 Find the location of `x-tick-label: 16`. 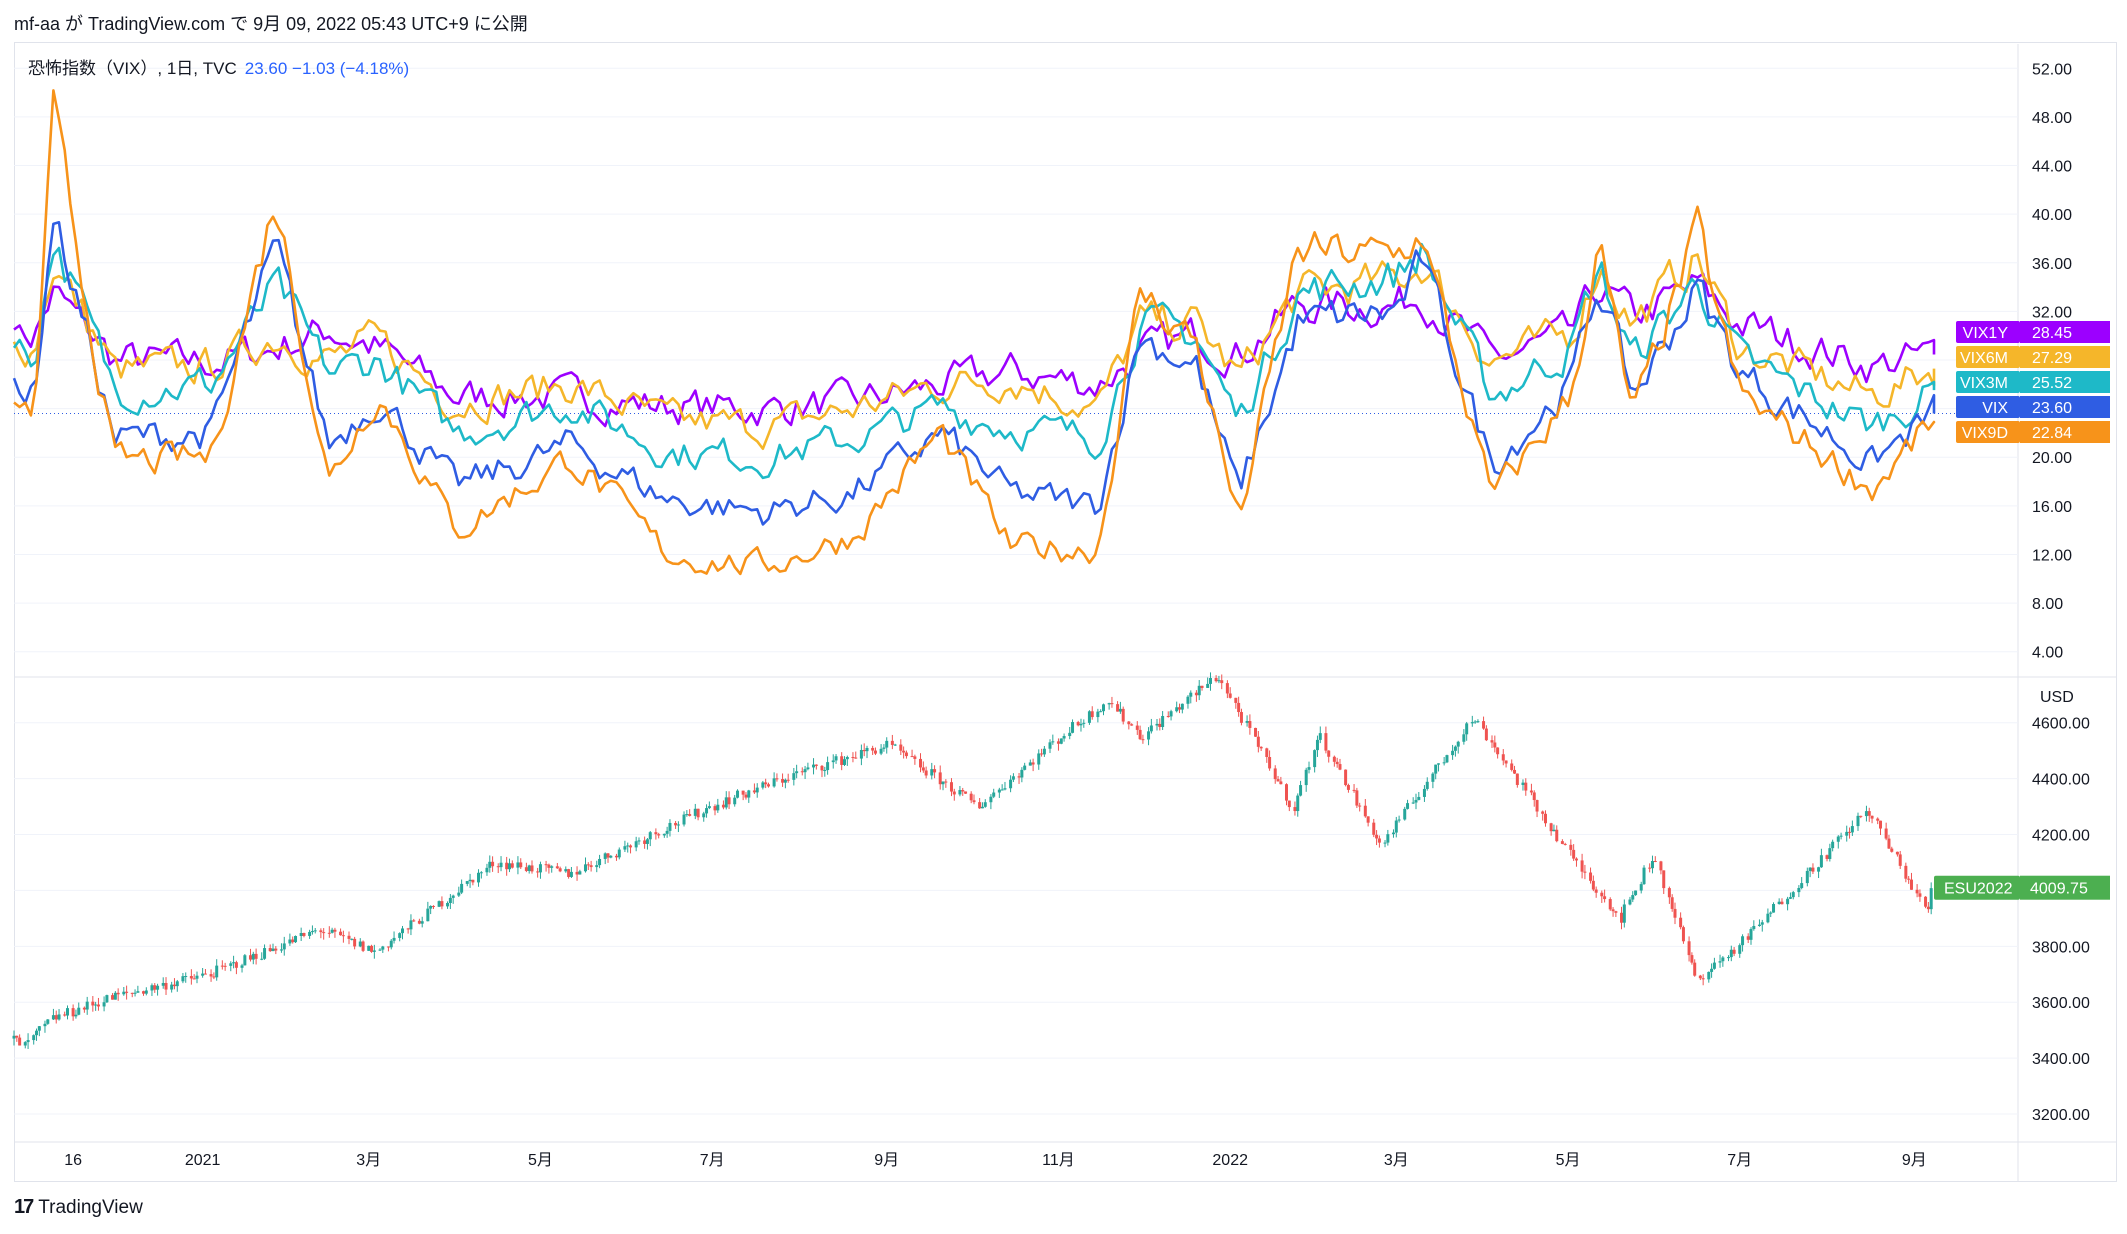

x-tick-label: 16 is located at coordinates (73, 1160).